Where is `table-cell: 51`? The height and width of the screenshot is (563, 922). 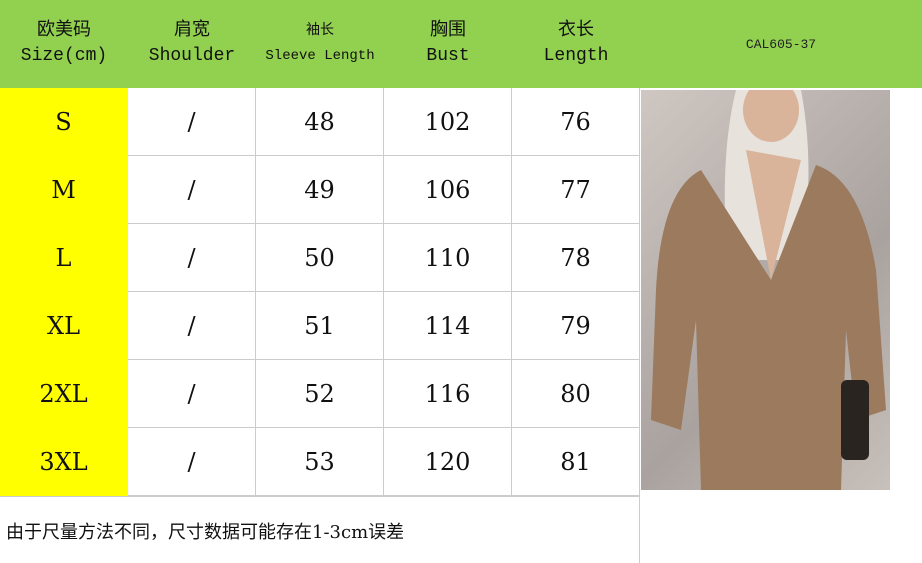
table-cell: 51 is located at coordinates (320, 326).